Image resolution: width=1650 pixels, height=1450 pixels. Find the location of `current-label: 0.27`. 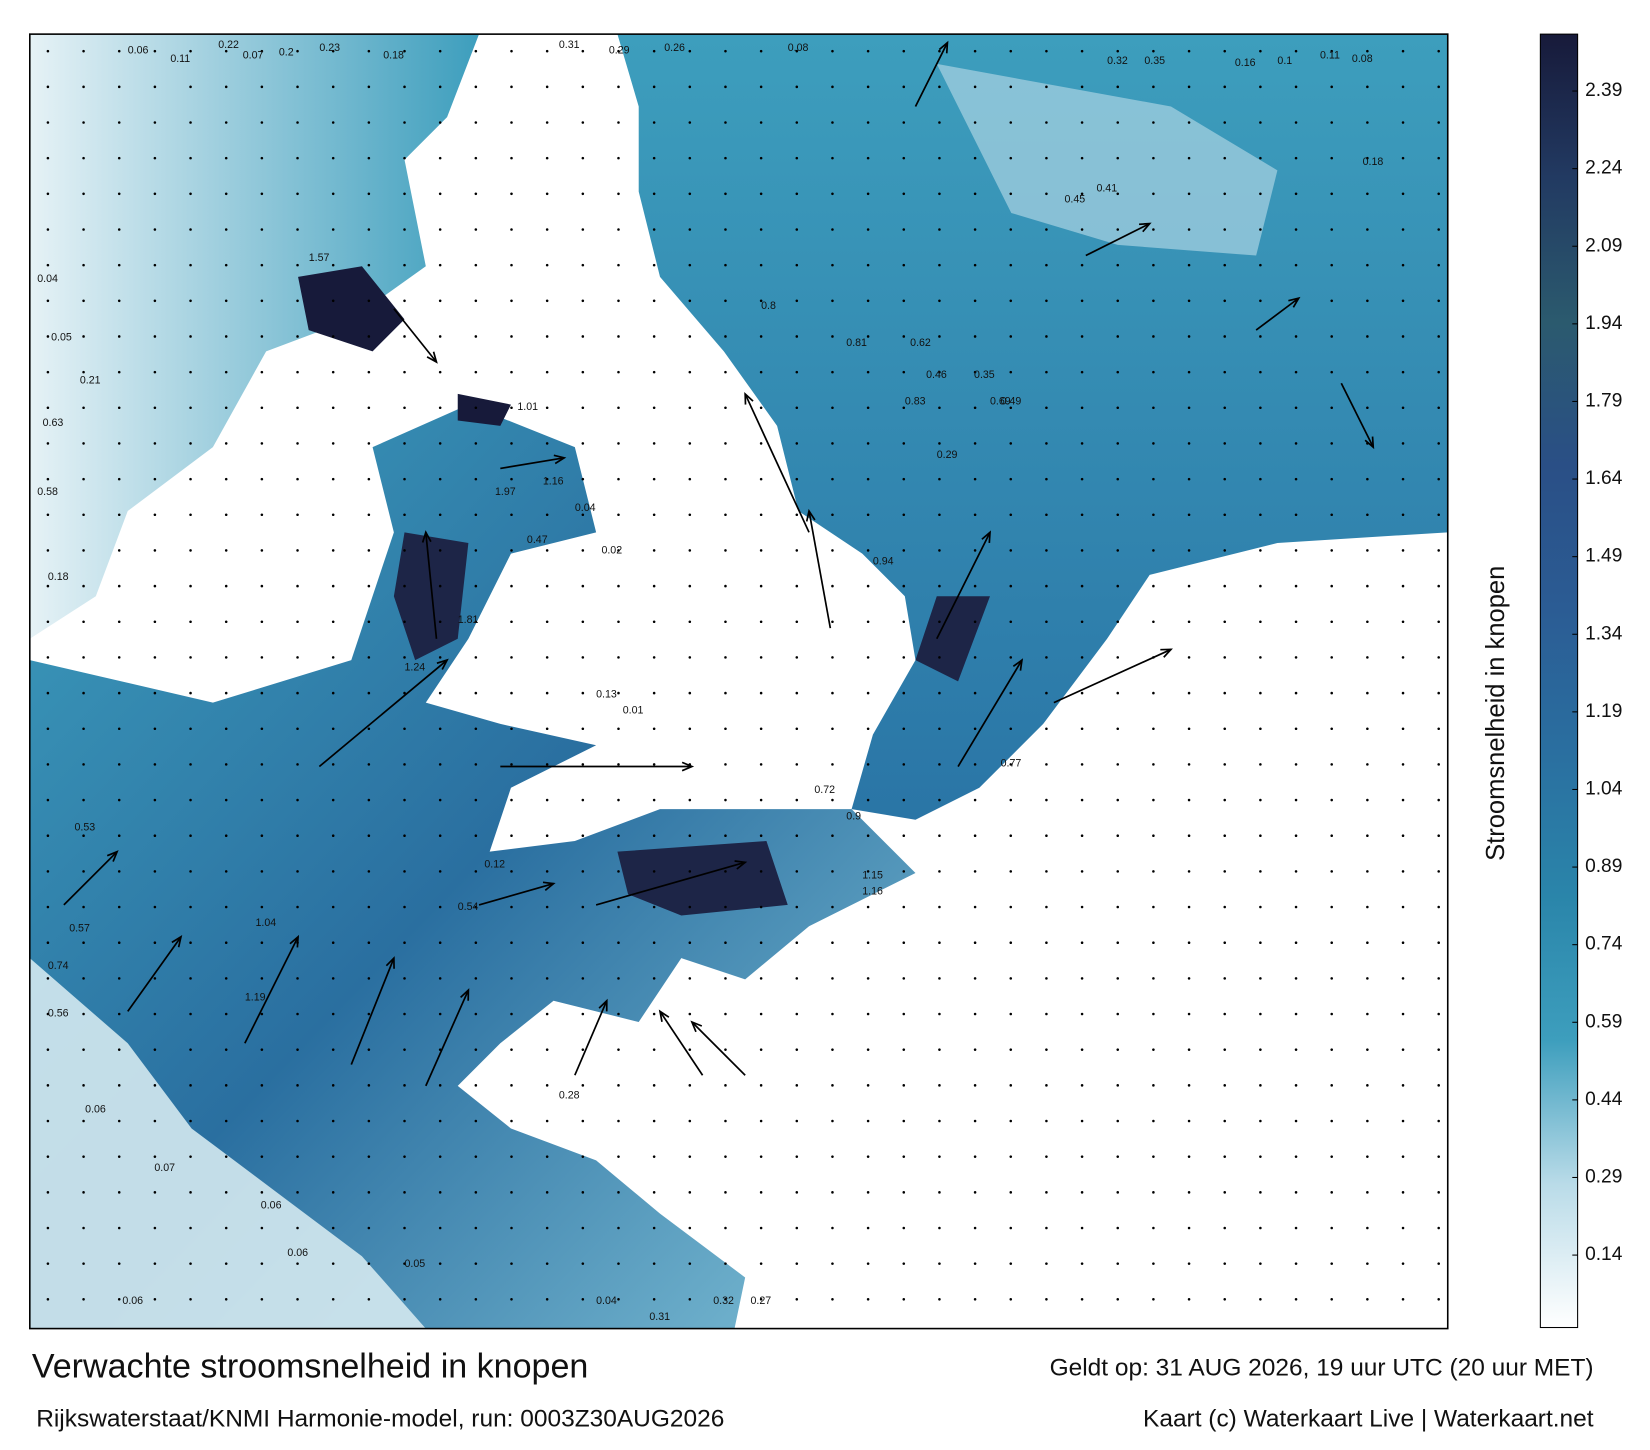

current-label: 0.27 is located at coordinates (760, 1301).